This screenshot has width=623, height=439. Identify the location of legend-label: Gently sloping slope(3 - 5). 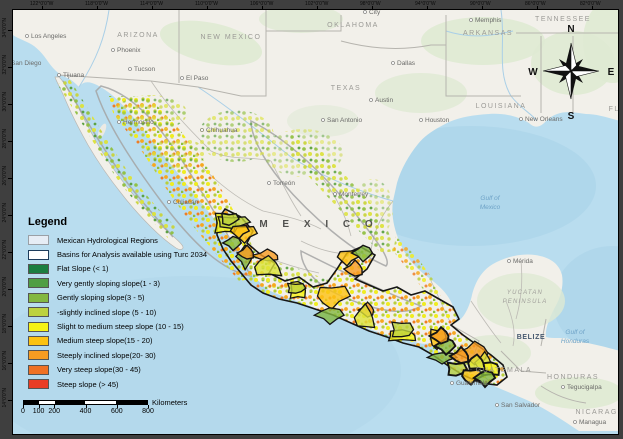
(101, 298).